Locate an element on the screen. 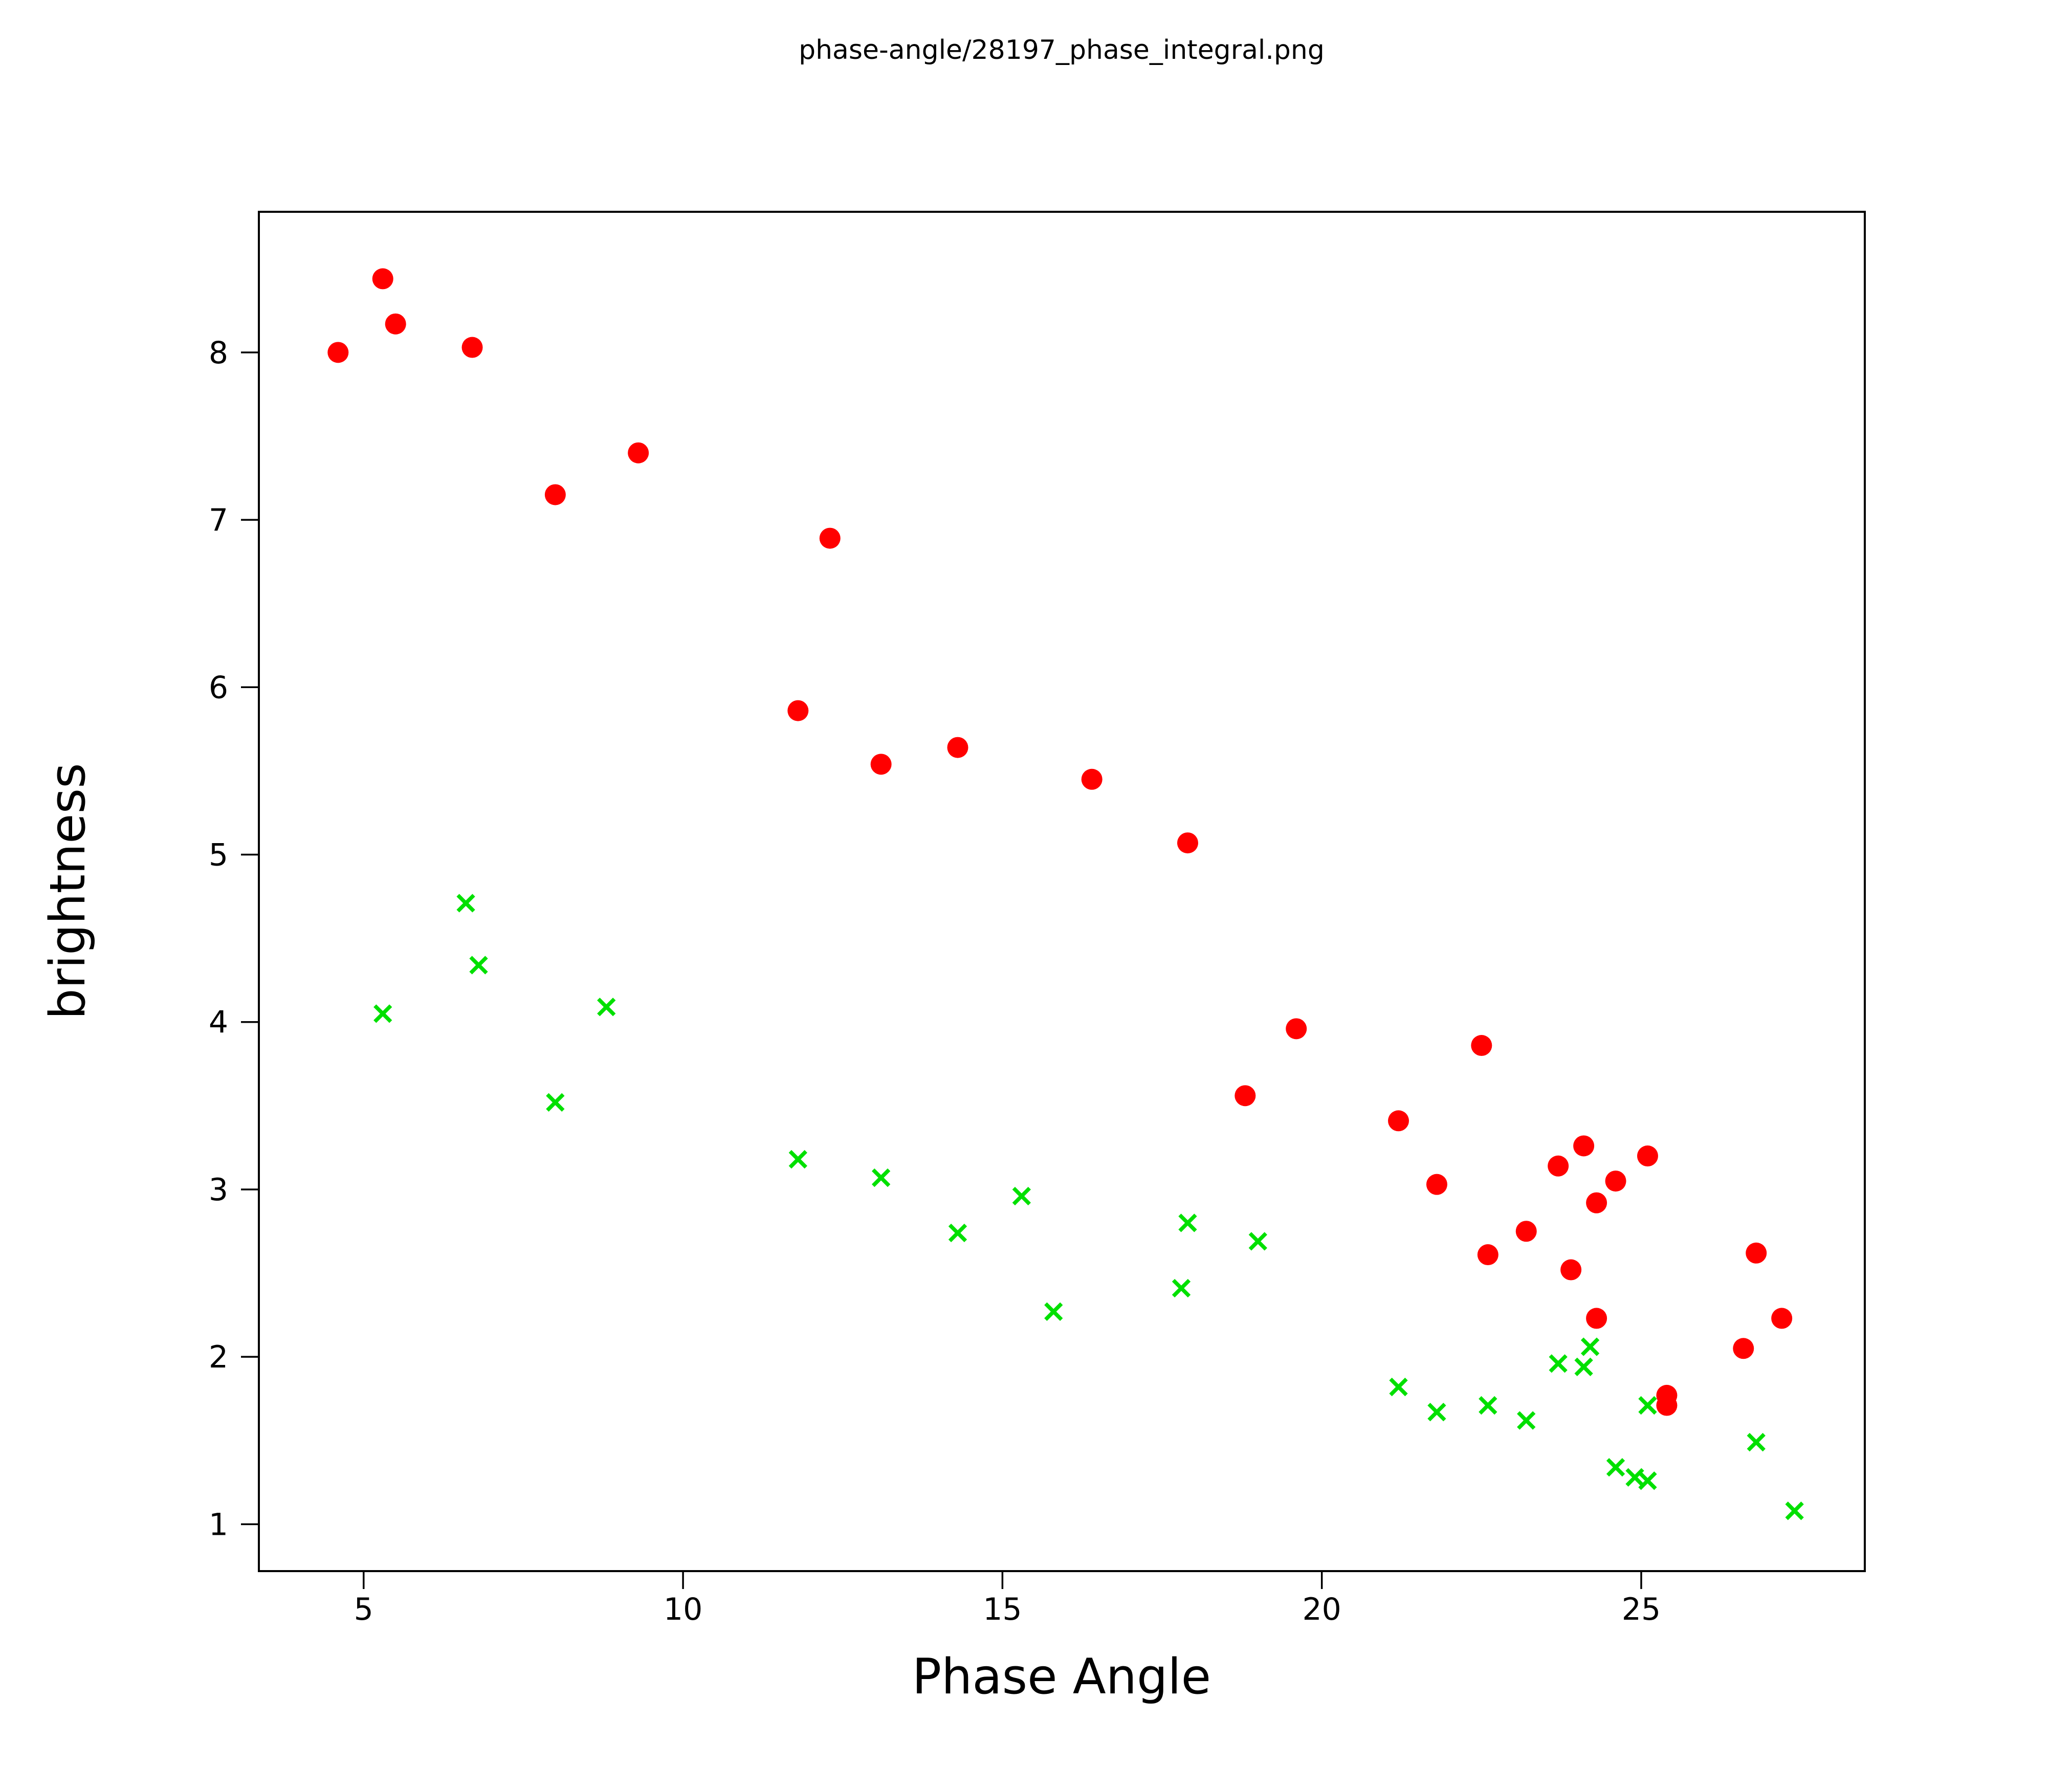  y-axis-label: brightness is located at coordinates (68, 891).